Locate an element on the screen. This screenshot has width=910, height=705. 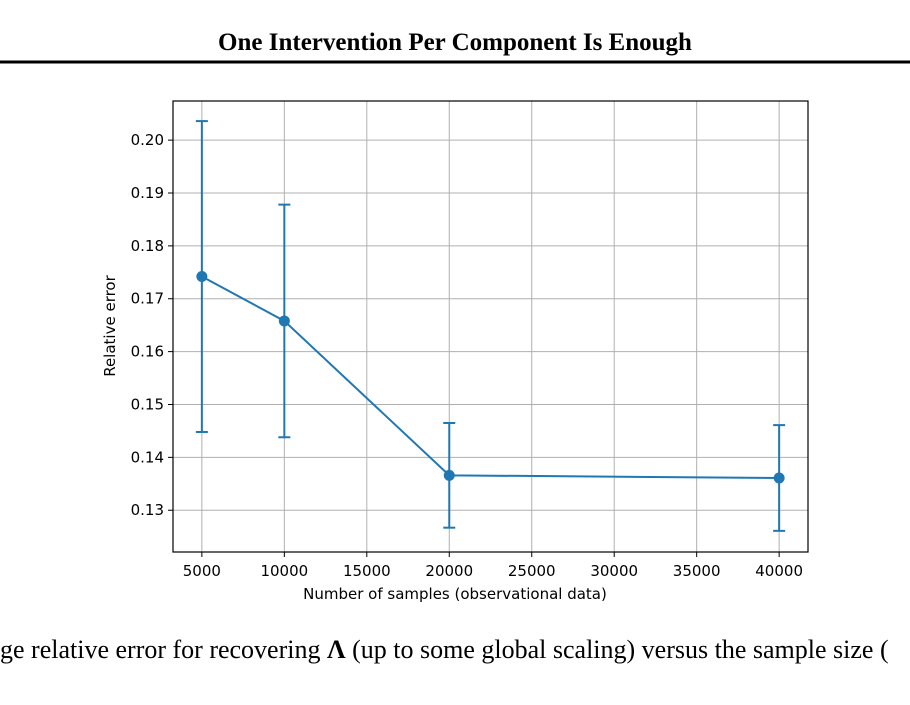
x-tick-label: 15000 is located at coordinates (367, 571).